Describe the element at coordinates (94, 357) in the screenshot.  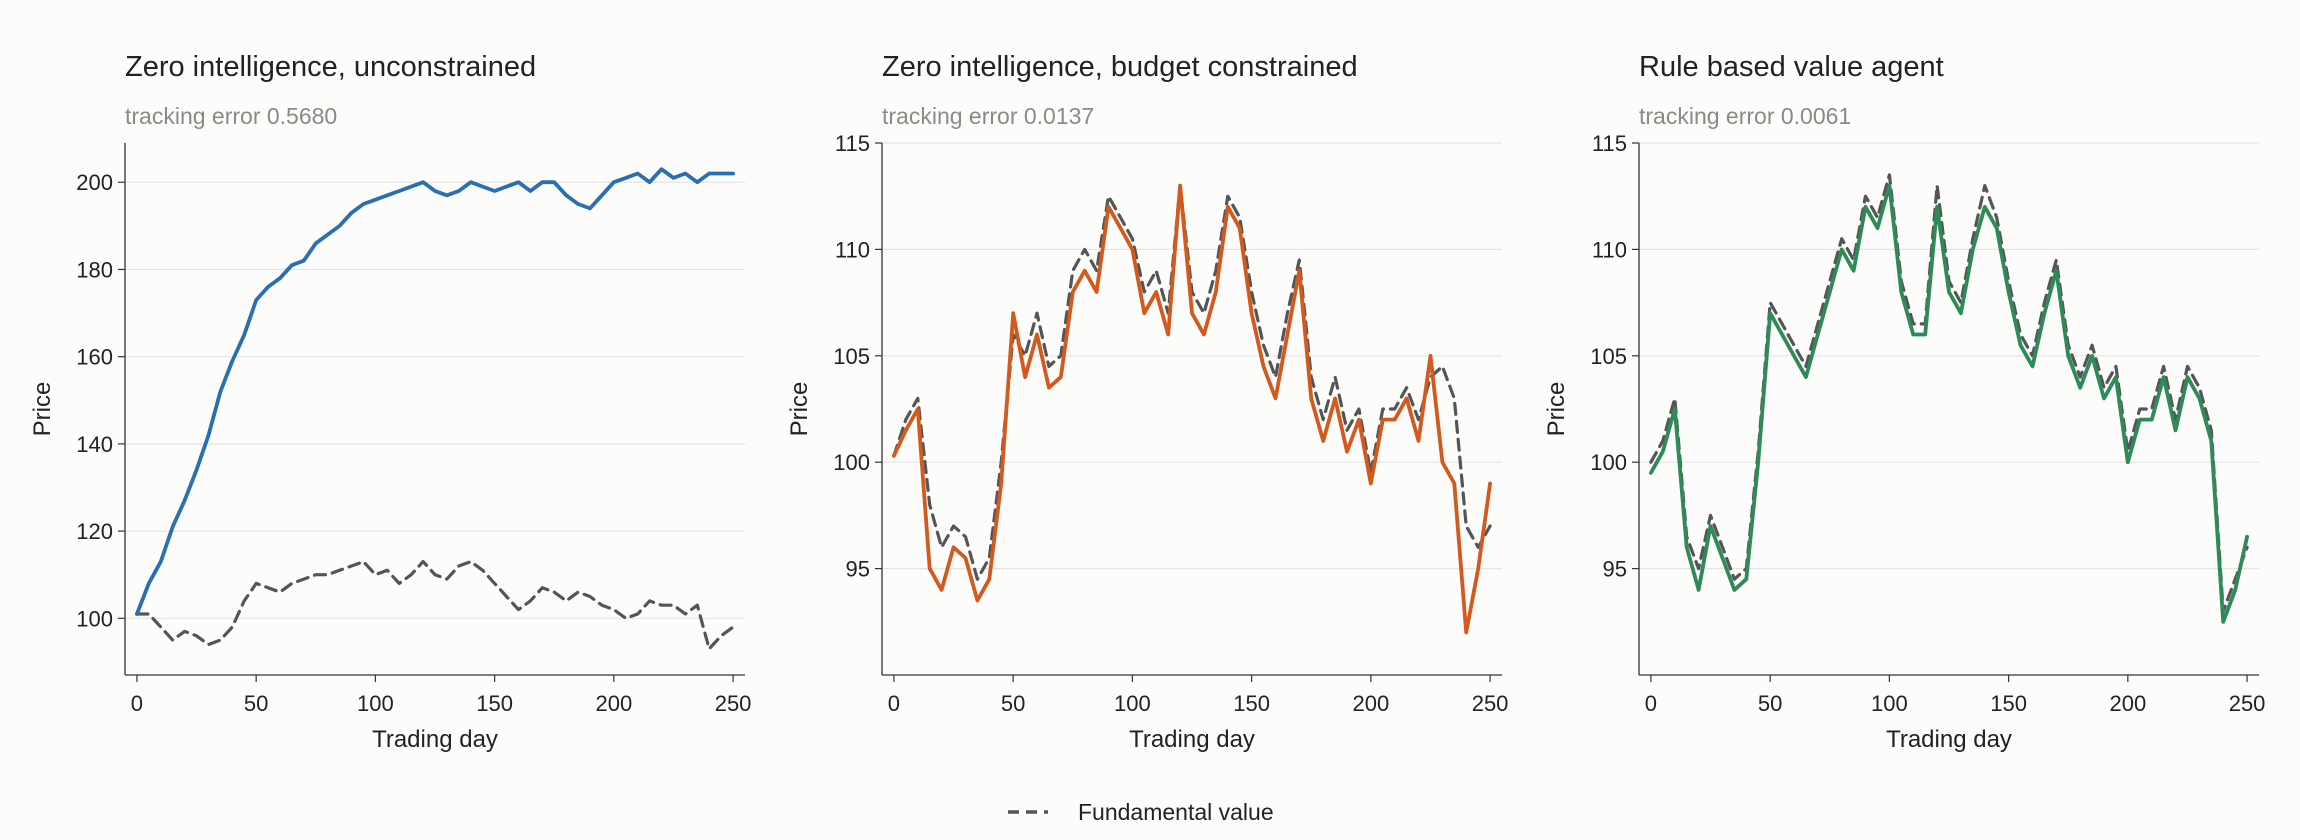
I see `y-tick-label: 160` at that location.